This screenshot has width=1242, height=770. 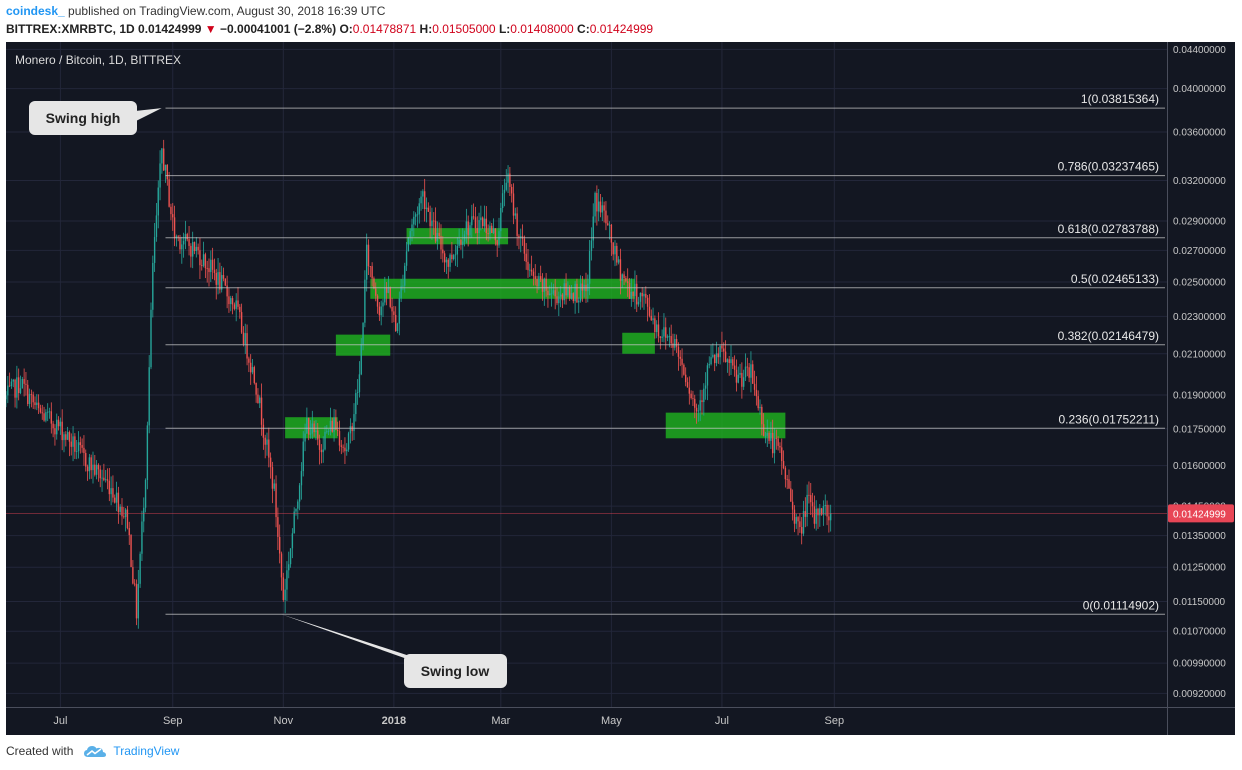 I want to click on x-tick-label: May, so click(x=611, y=721).